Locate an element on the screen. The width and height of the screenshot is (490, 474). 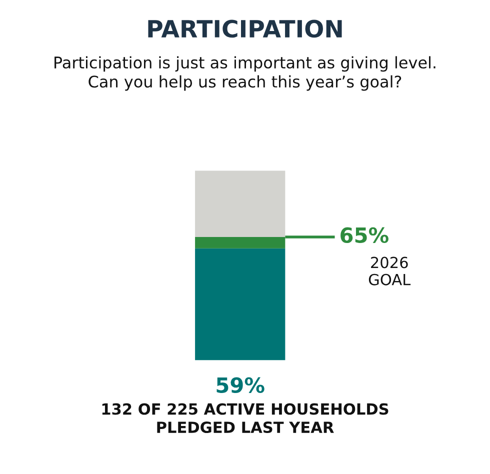
data-label: 59% is located at coordinates (240, 385).